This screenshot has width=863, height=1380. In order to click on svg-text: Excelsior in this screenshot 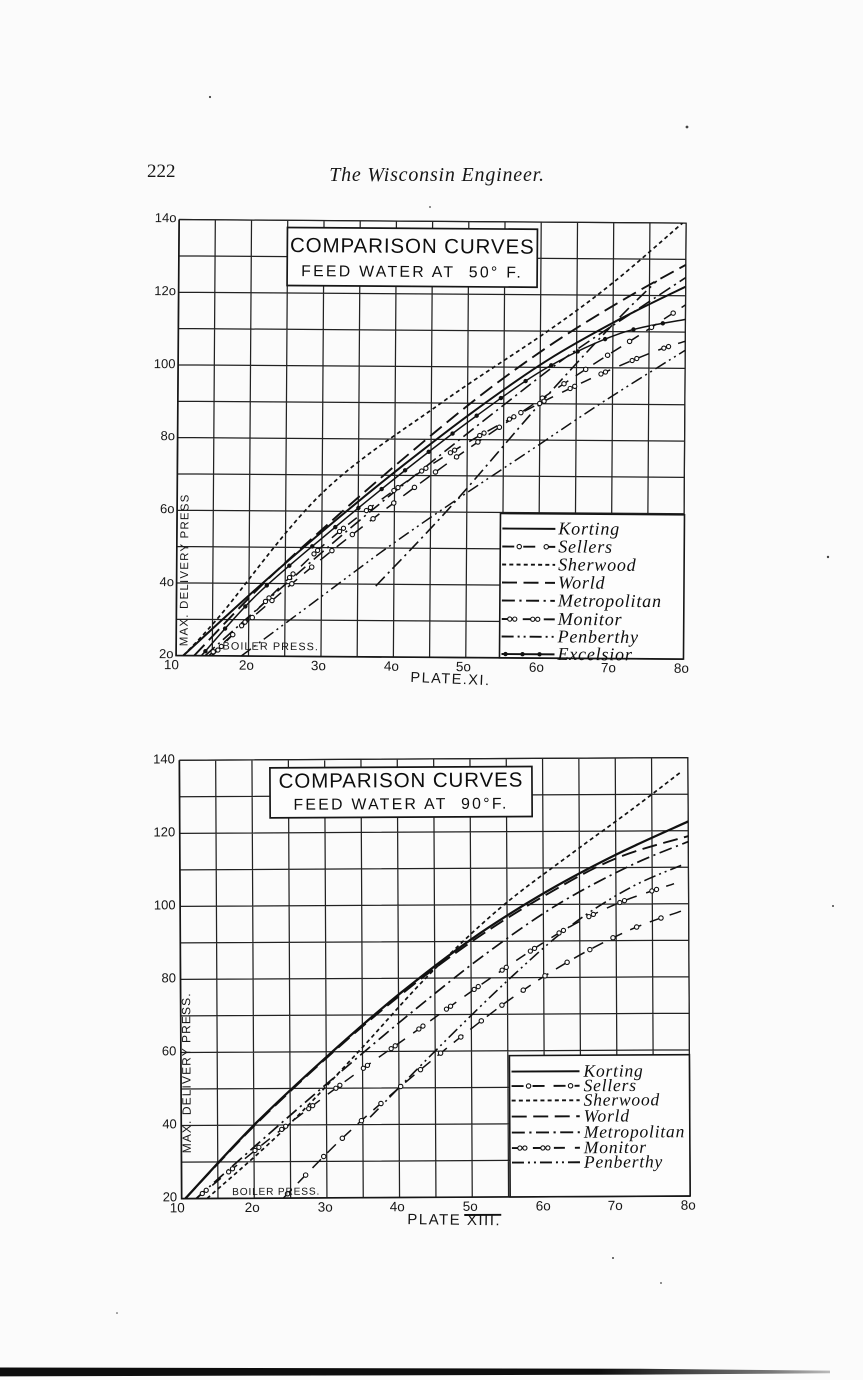, I will do `click(594, 654)`.